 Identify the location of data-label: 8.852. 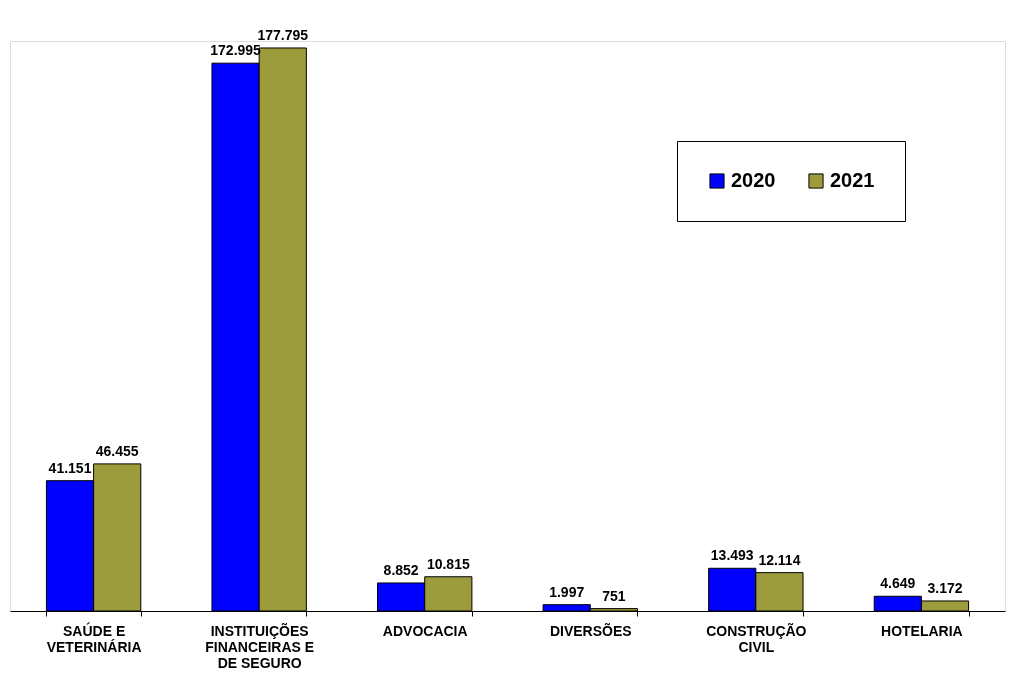
(401, 569).